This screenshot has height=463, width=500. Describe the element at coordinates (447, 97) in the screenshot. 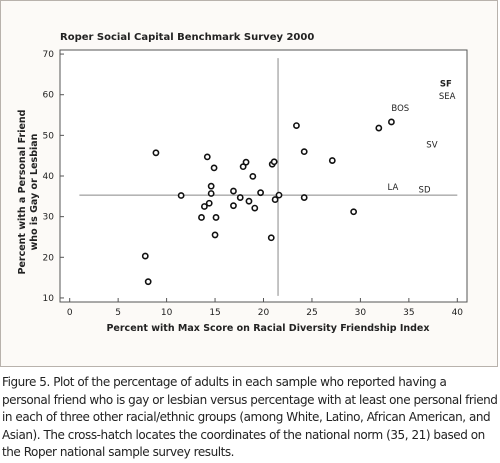

I see `annotation-label: SEA` at that location.